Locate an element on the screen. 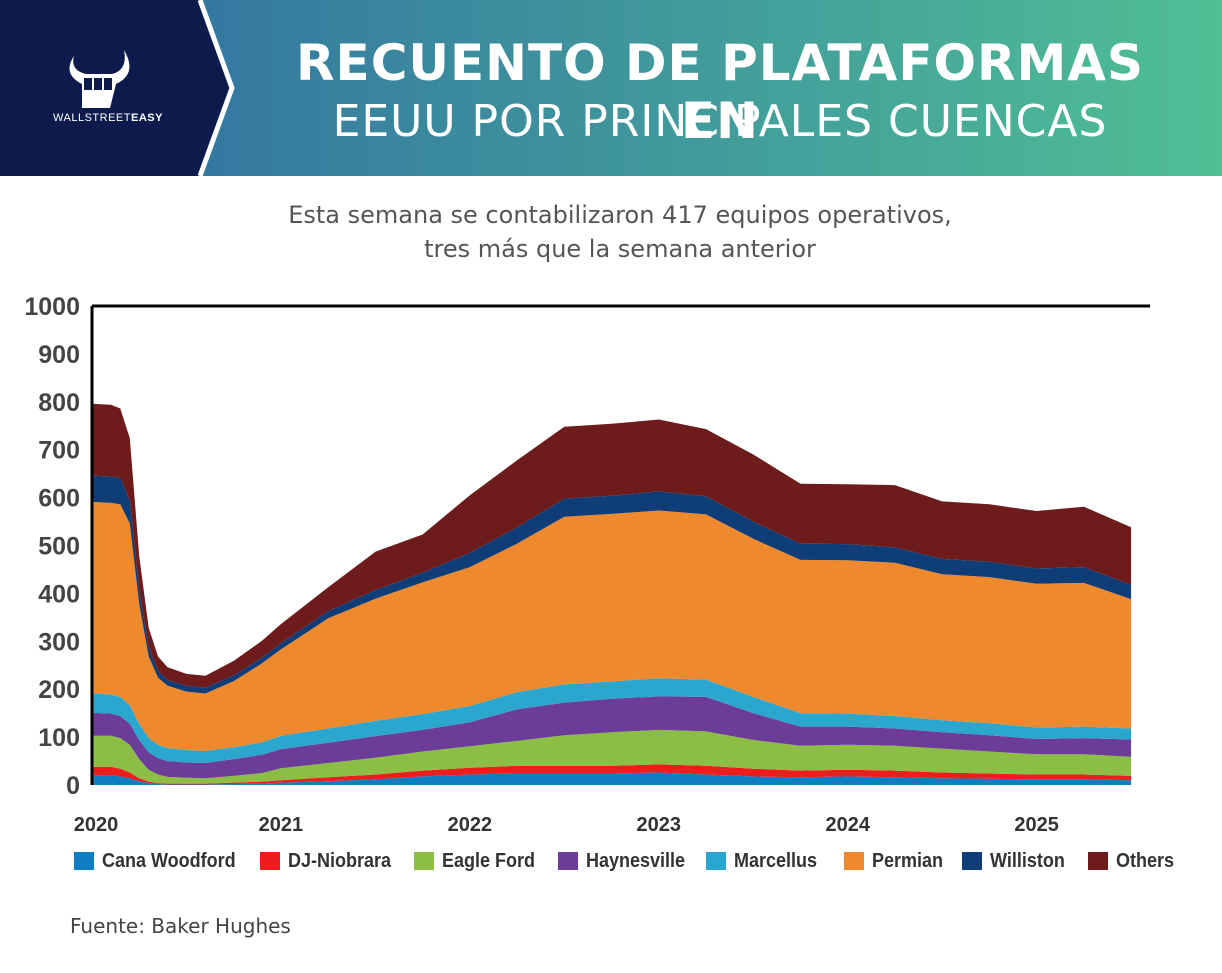  subtitle-line2: tres más que la semana anterior is located at coordinates (620, 249).